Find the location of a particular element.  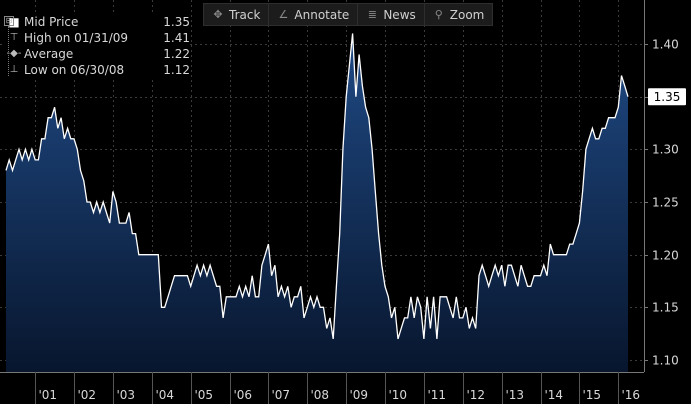

x-tick-label: '11 is located at coordinates (437, 395).